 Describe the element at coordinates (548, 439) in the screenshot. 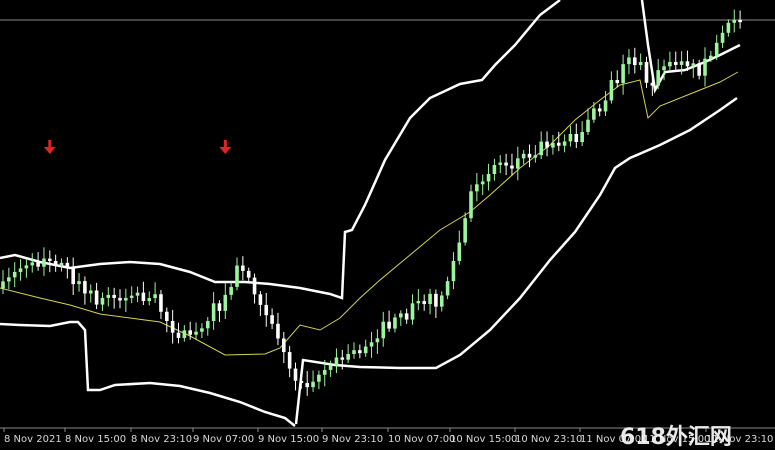

I see `time-axis-label: 10 Nov 23:10` at that location.